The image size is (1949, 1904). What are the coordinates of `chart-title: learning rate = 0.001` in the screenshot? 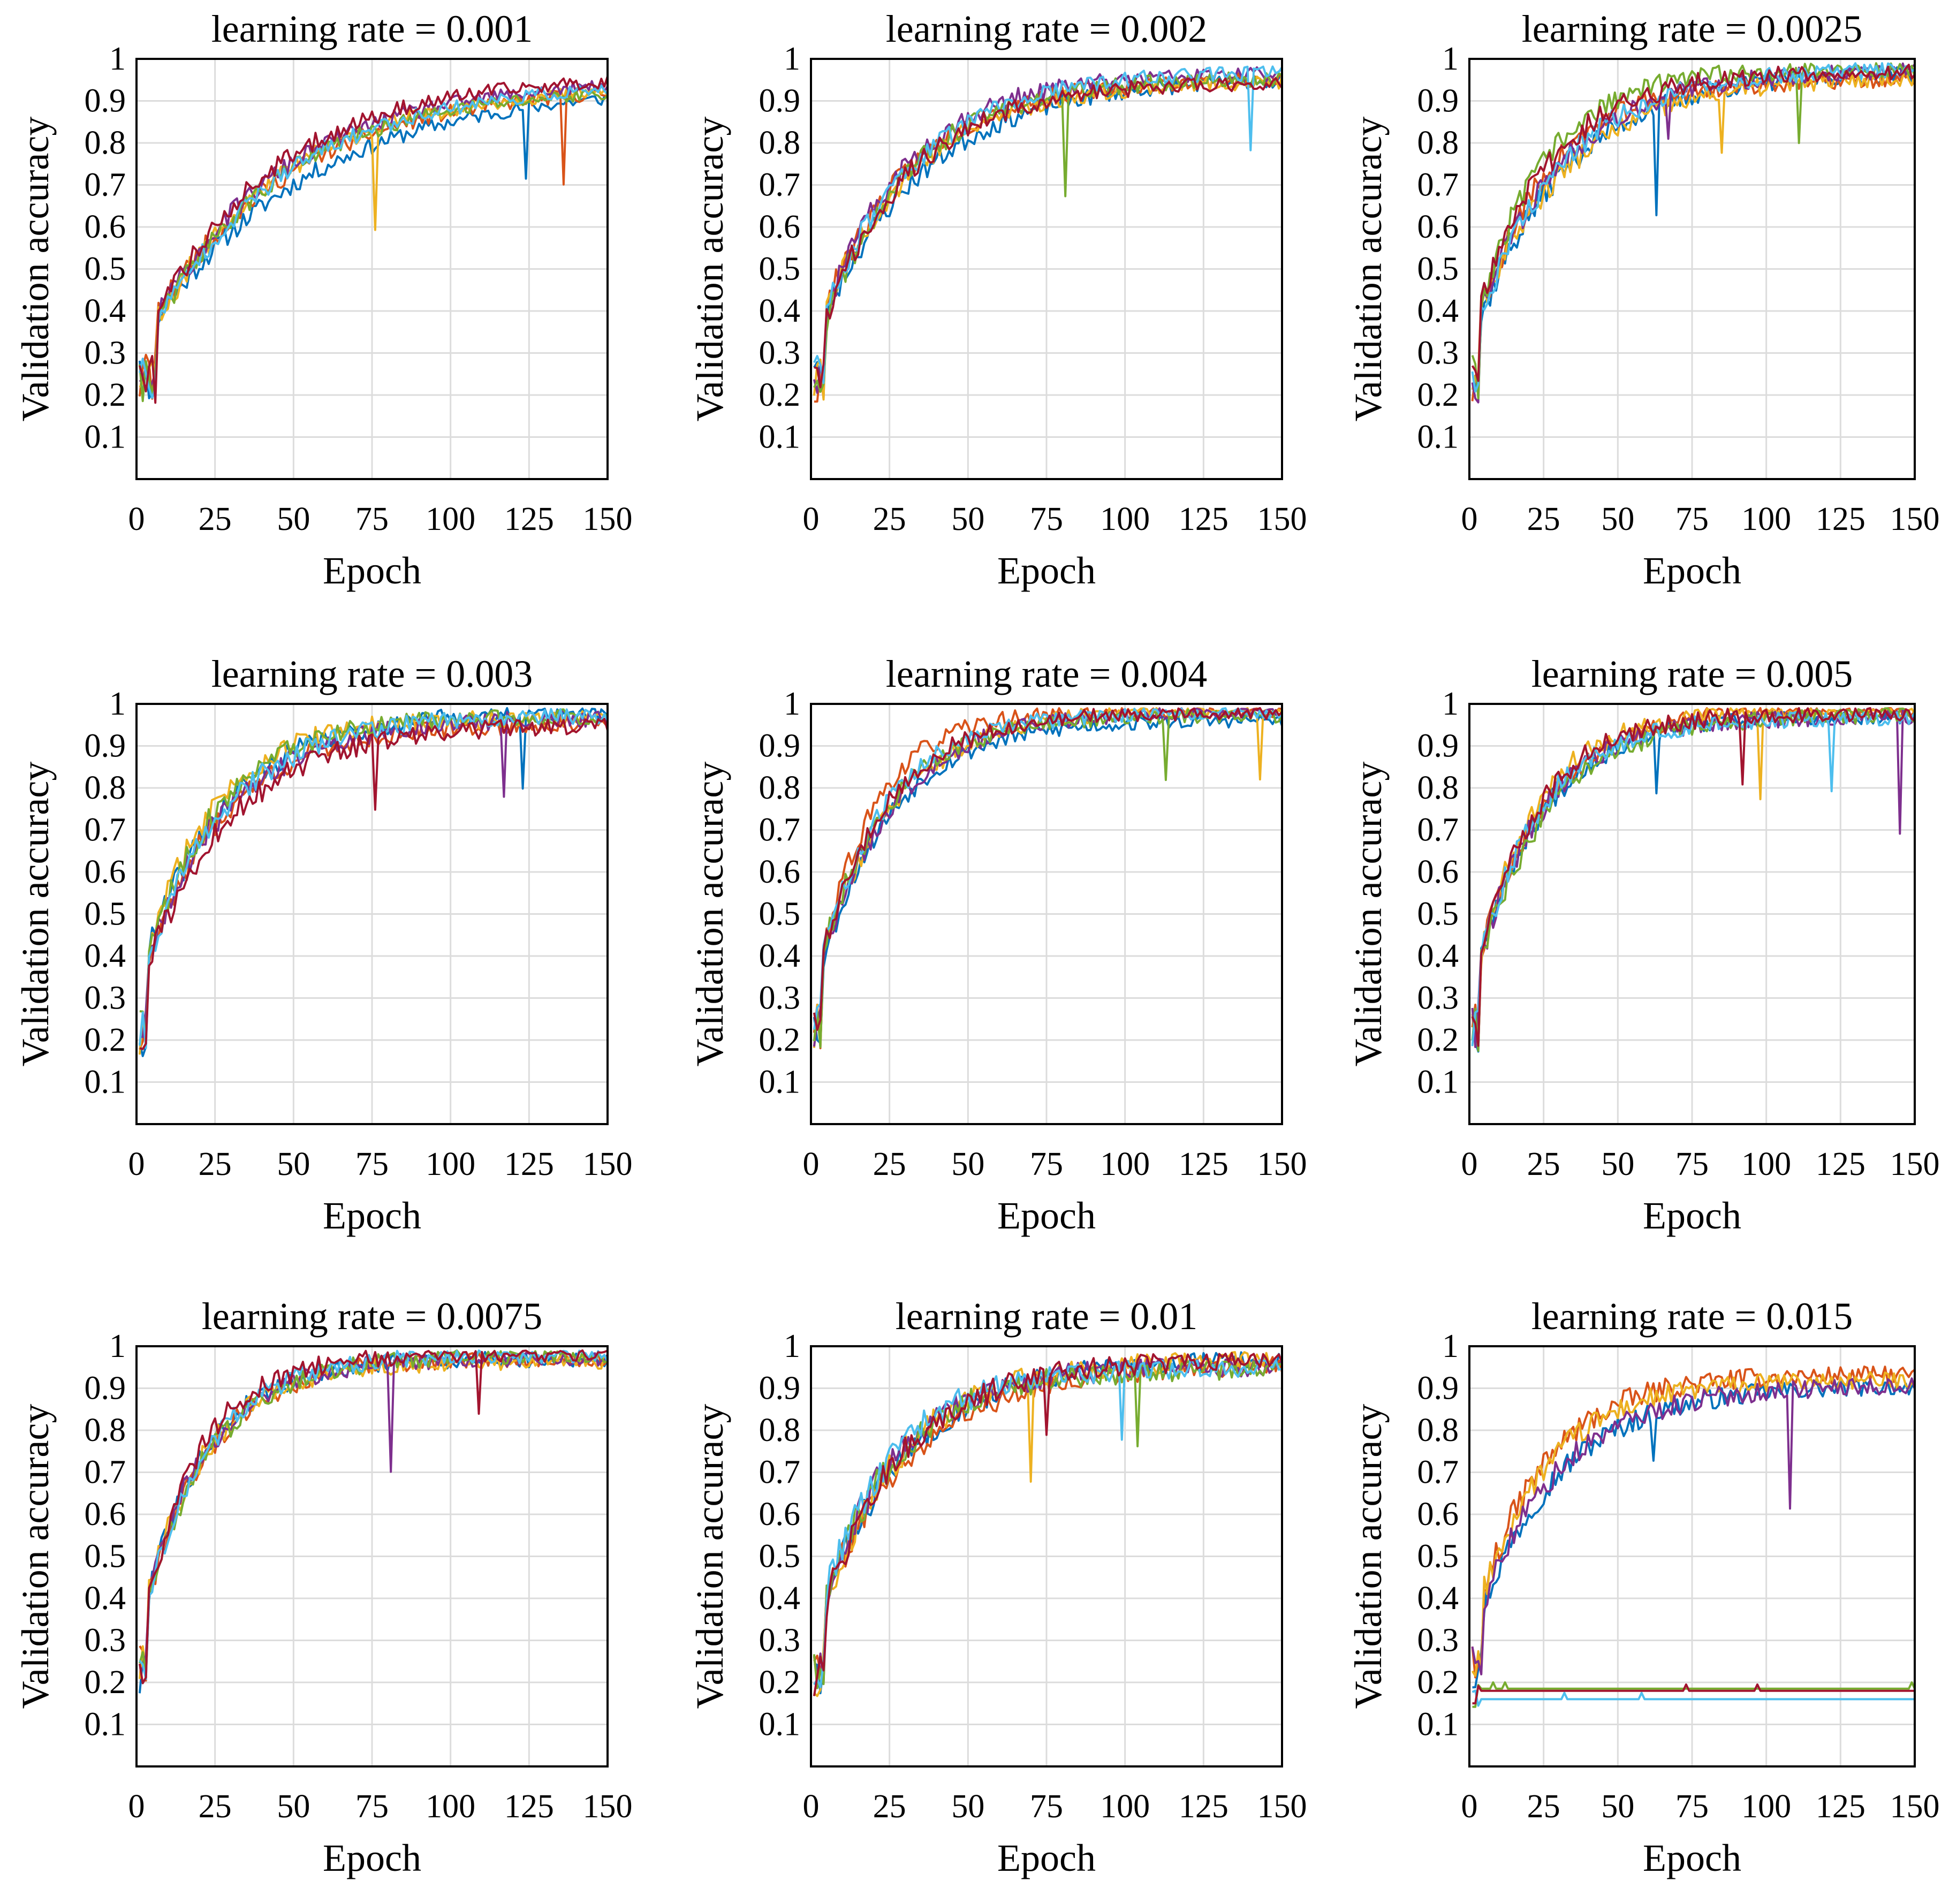 It's located at (372, 29).